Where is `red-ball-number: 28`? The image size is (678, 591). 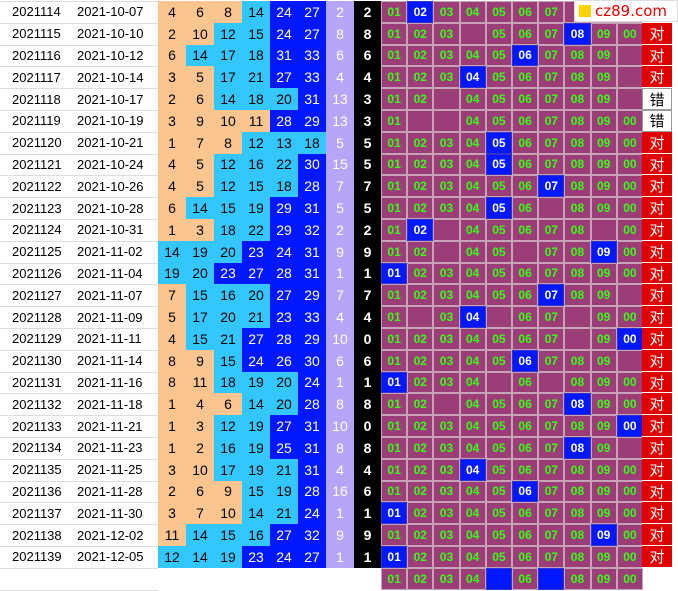 red-ball-number: 28 is located at coordinates (312, 404).